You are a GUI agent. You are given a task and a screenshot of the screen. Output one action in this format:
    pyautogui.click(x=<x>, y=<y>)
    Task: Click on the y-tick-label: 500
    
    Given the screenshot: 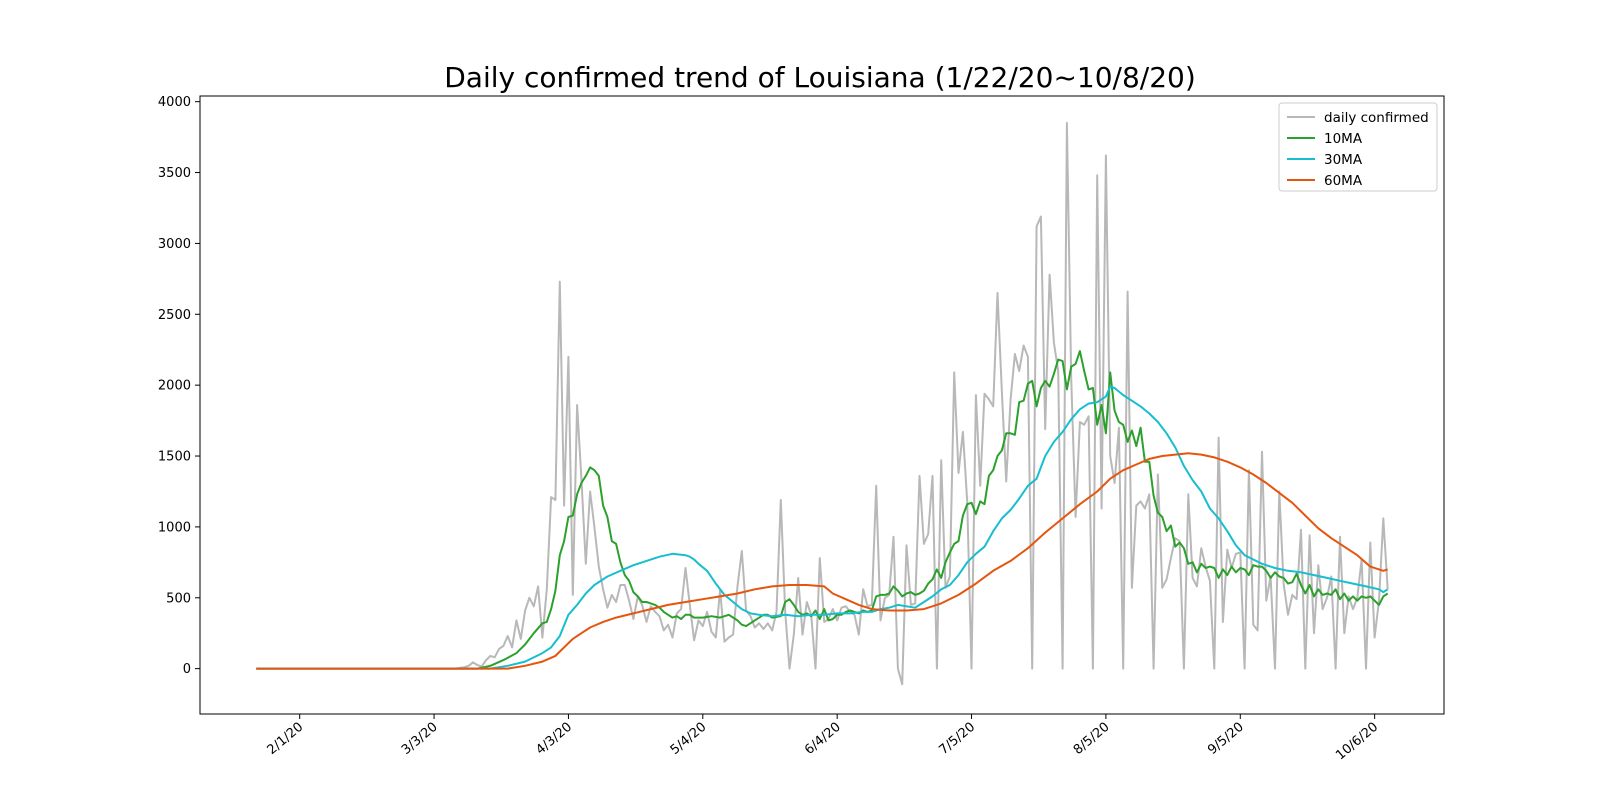 What is the action you would take?
    pyautogui.click(x=178, y=598)
    